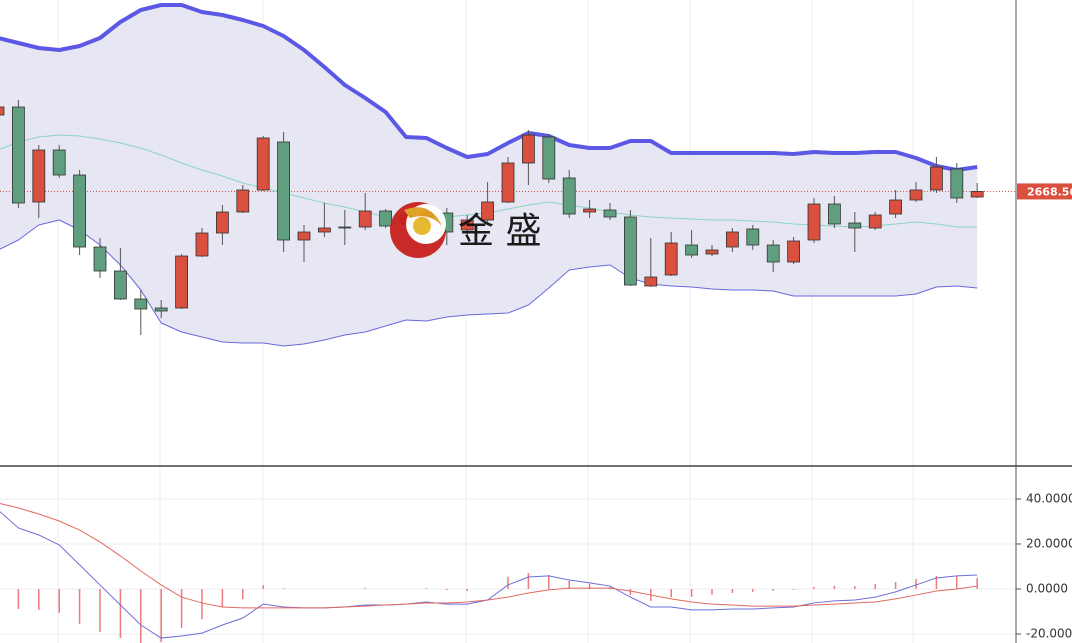 The height and width of the screenshot is (643, 1072). I want to click on axis-area: 2668.56 40.0000 20.0000 0.0000 -20.0000, so click(1044, 411).